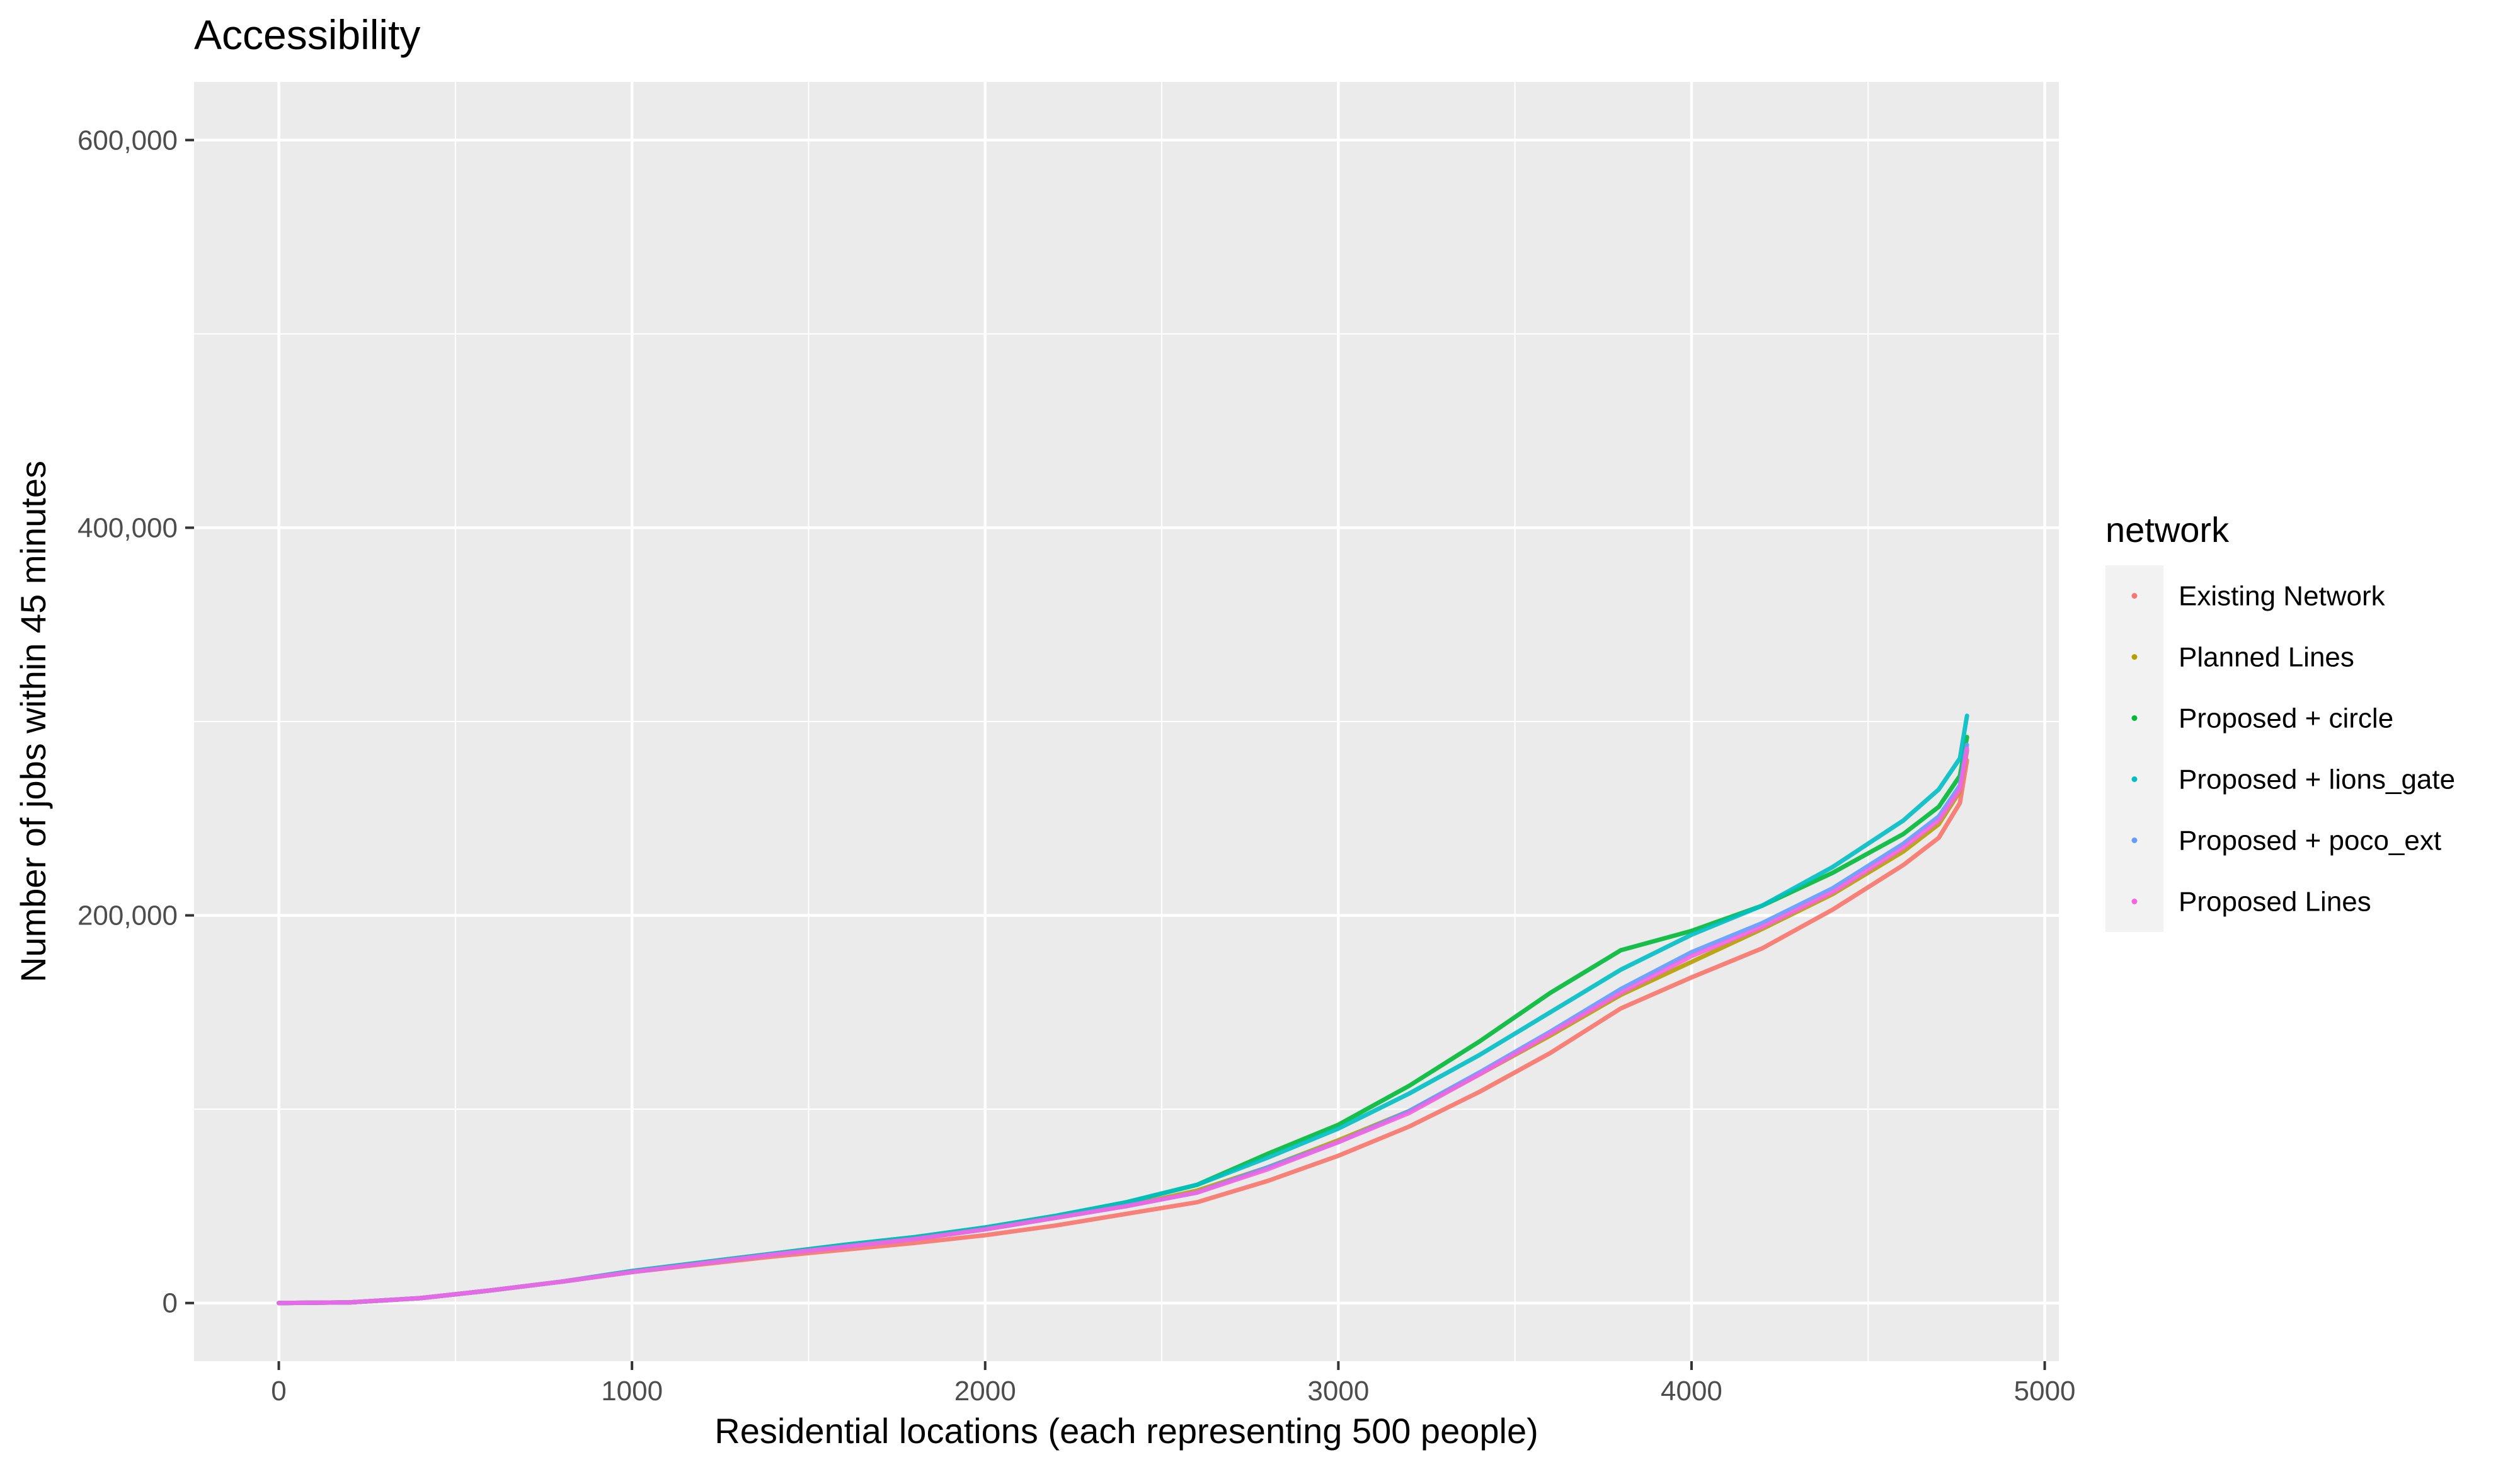 This screenshot has height=1462, width=2520. I want to click on chart-title: Accessibility, so click(307, 34).